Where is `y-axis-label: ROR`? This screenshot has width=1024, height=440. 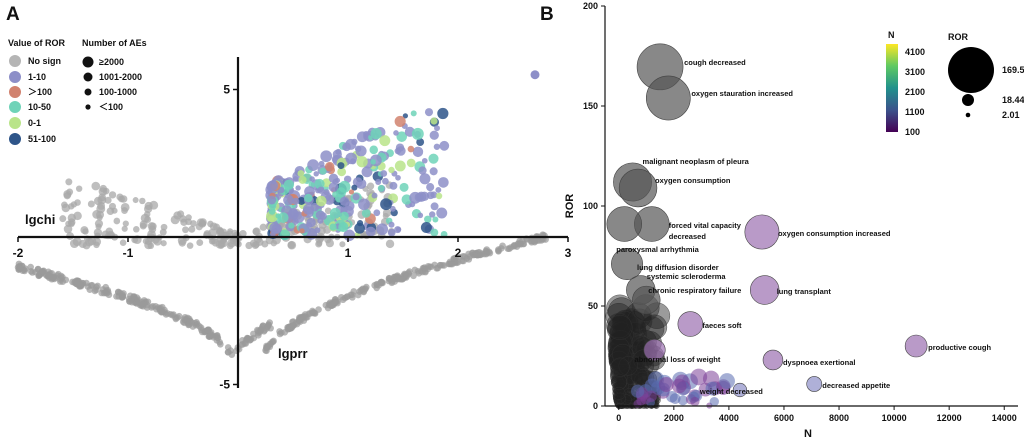 y-axis-label: ROR is located at coordinates (570, 206).